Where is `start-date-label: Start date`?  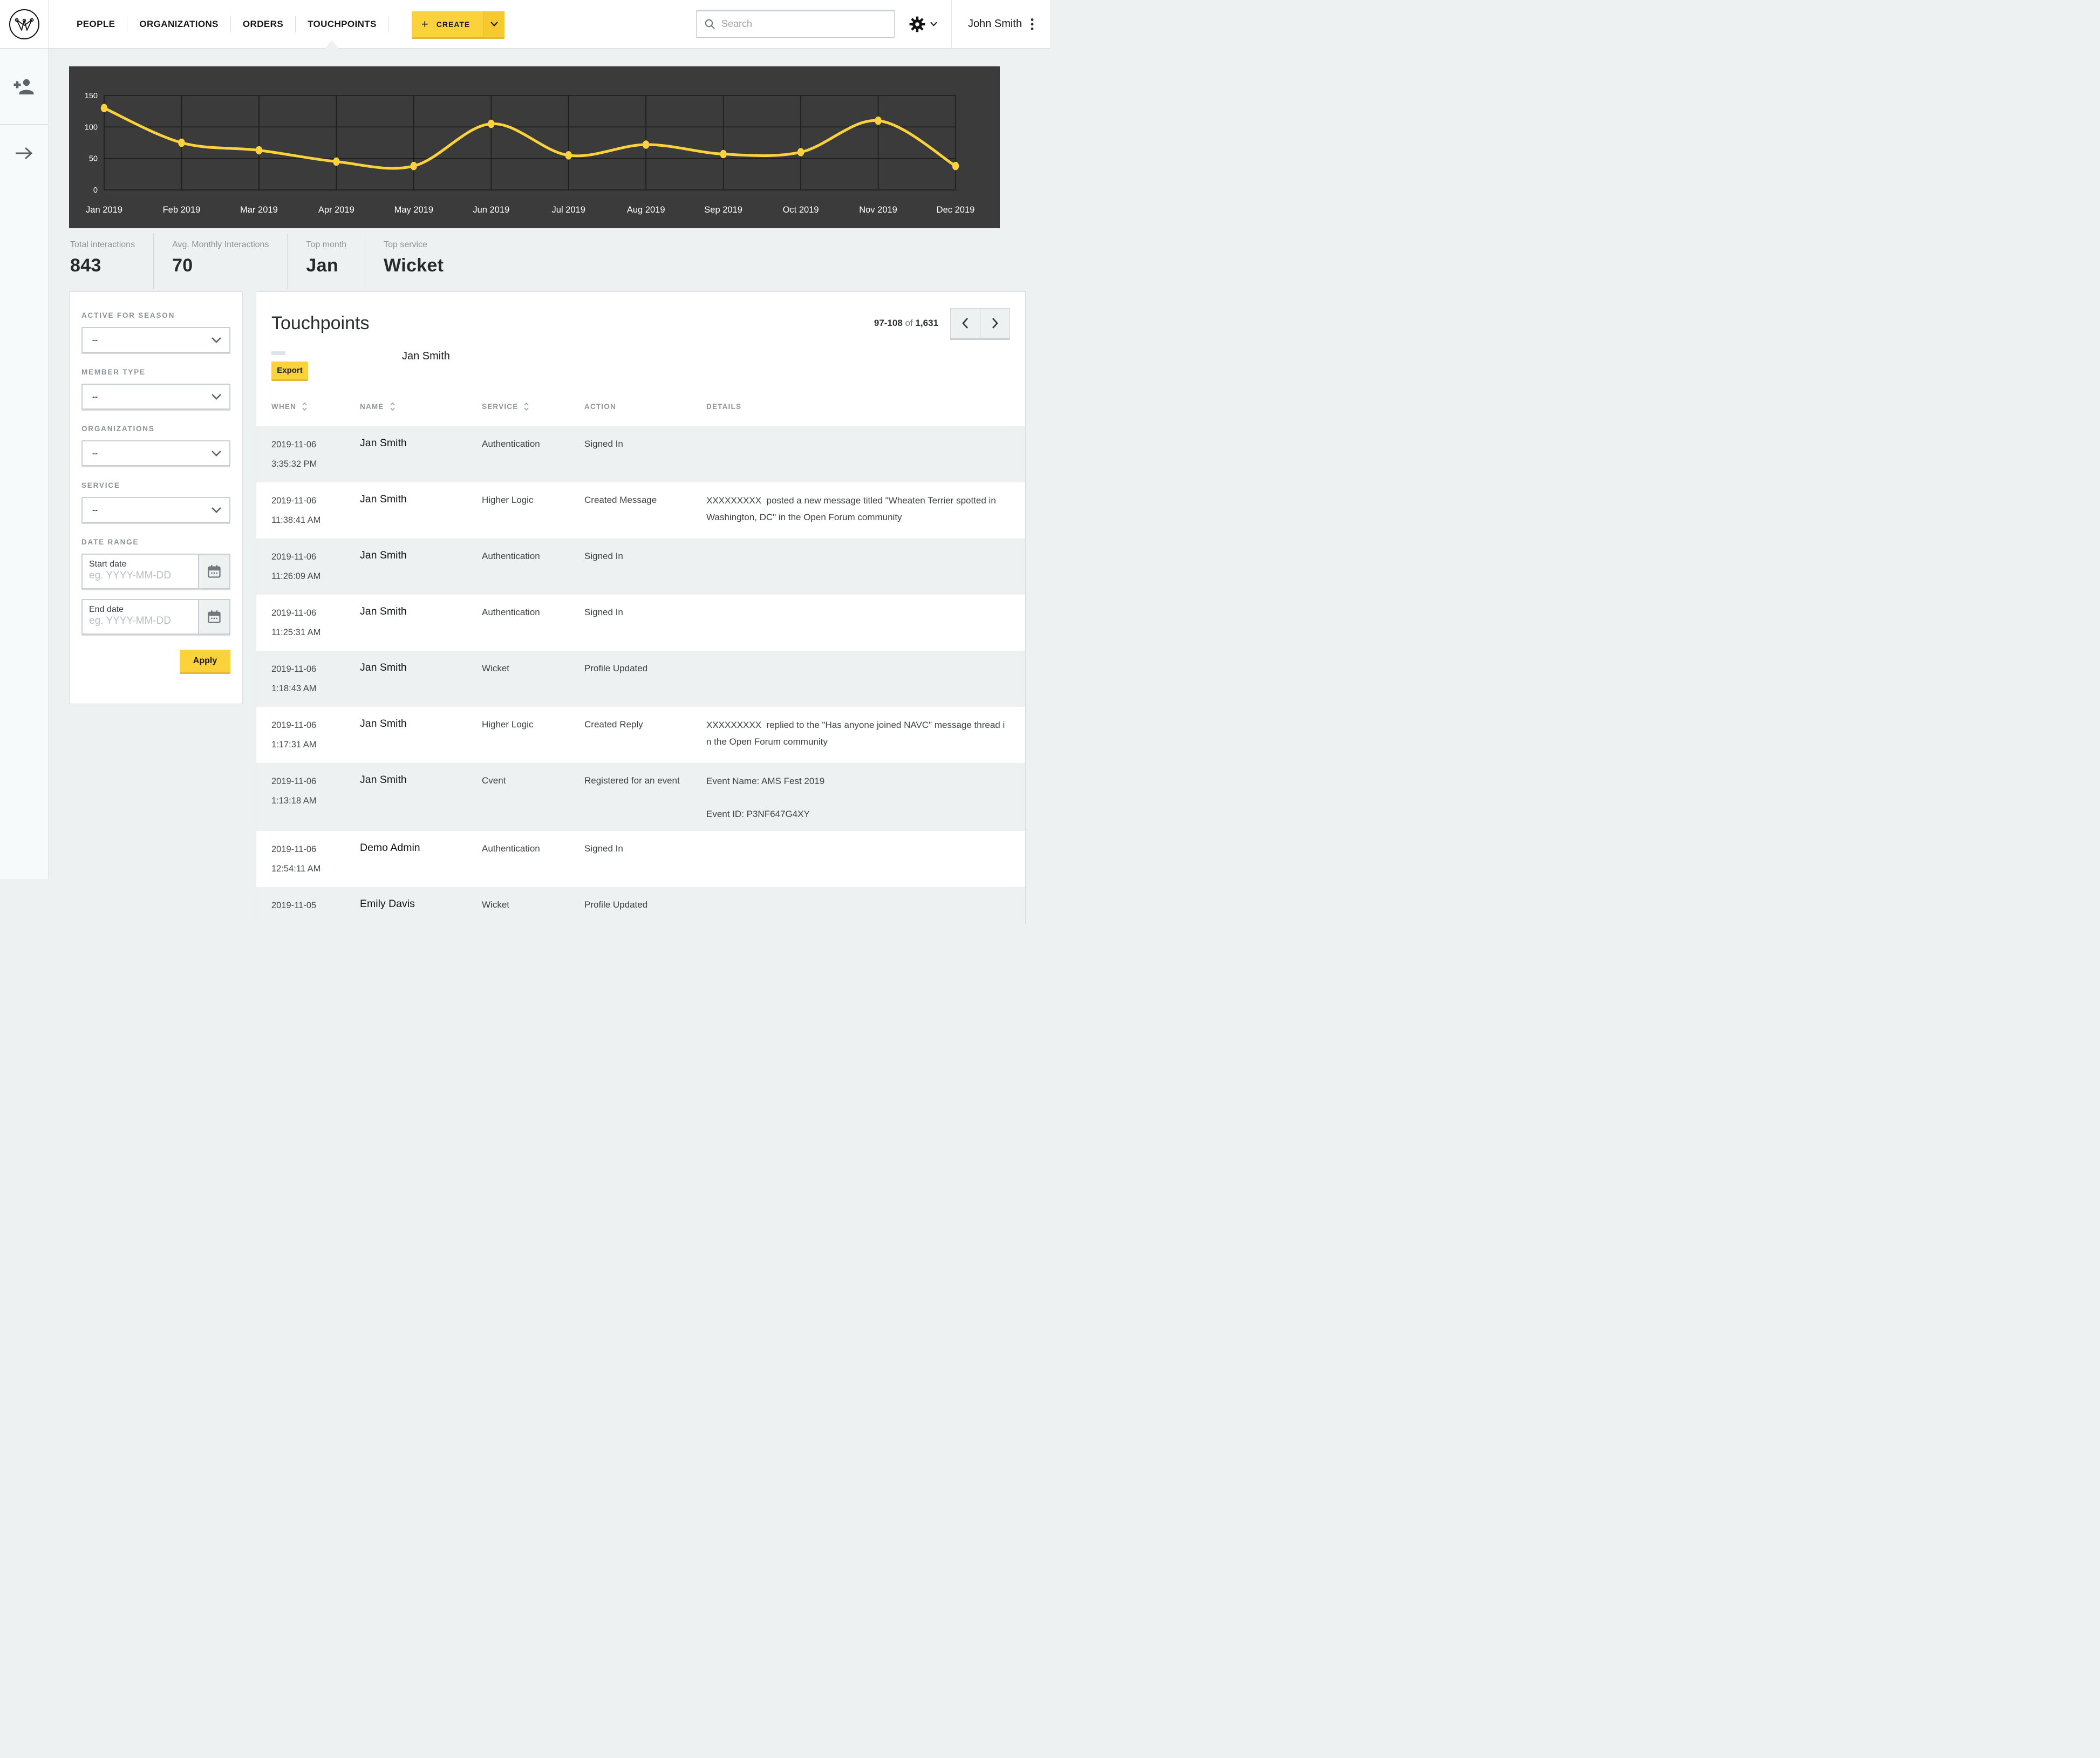 start-date-label: Start date is located at coordinates (108, 564).